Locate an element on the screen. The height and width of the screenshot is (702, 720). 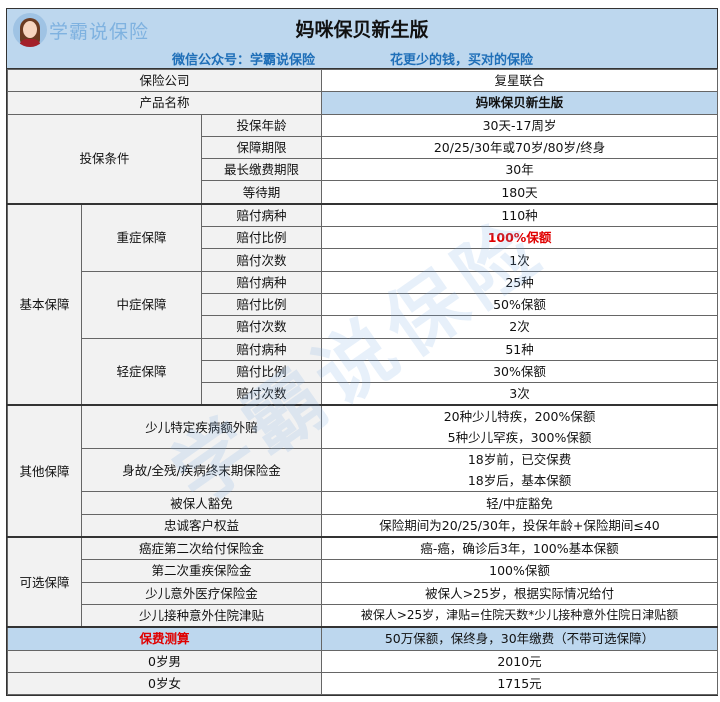
row-value: 50%保额 is located at coordinates (520, 304).